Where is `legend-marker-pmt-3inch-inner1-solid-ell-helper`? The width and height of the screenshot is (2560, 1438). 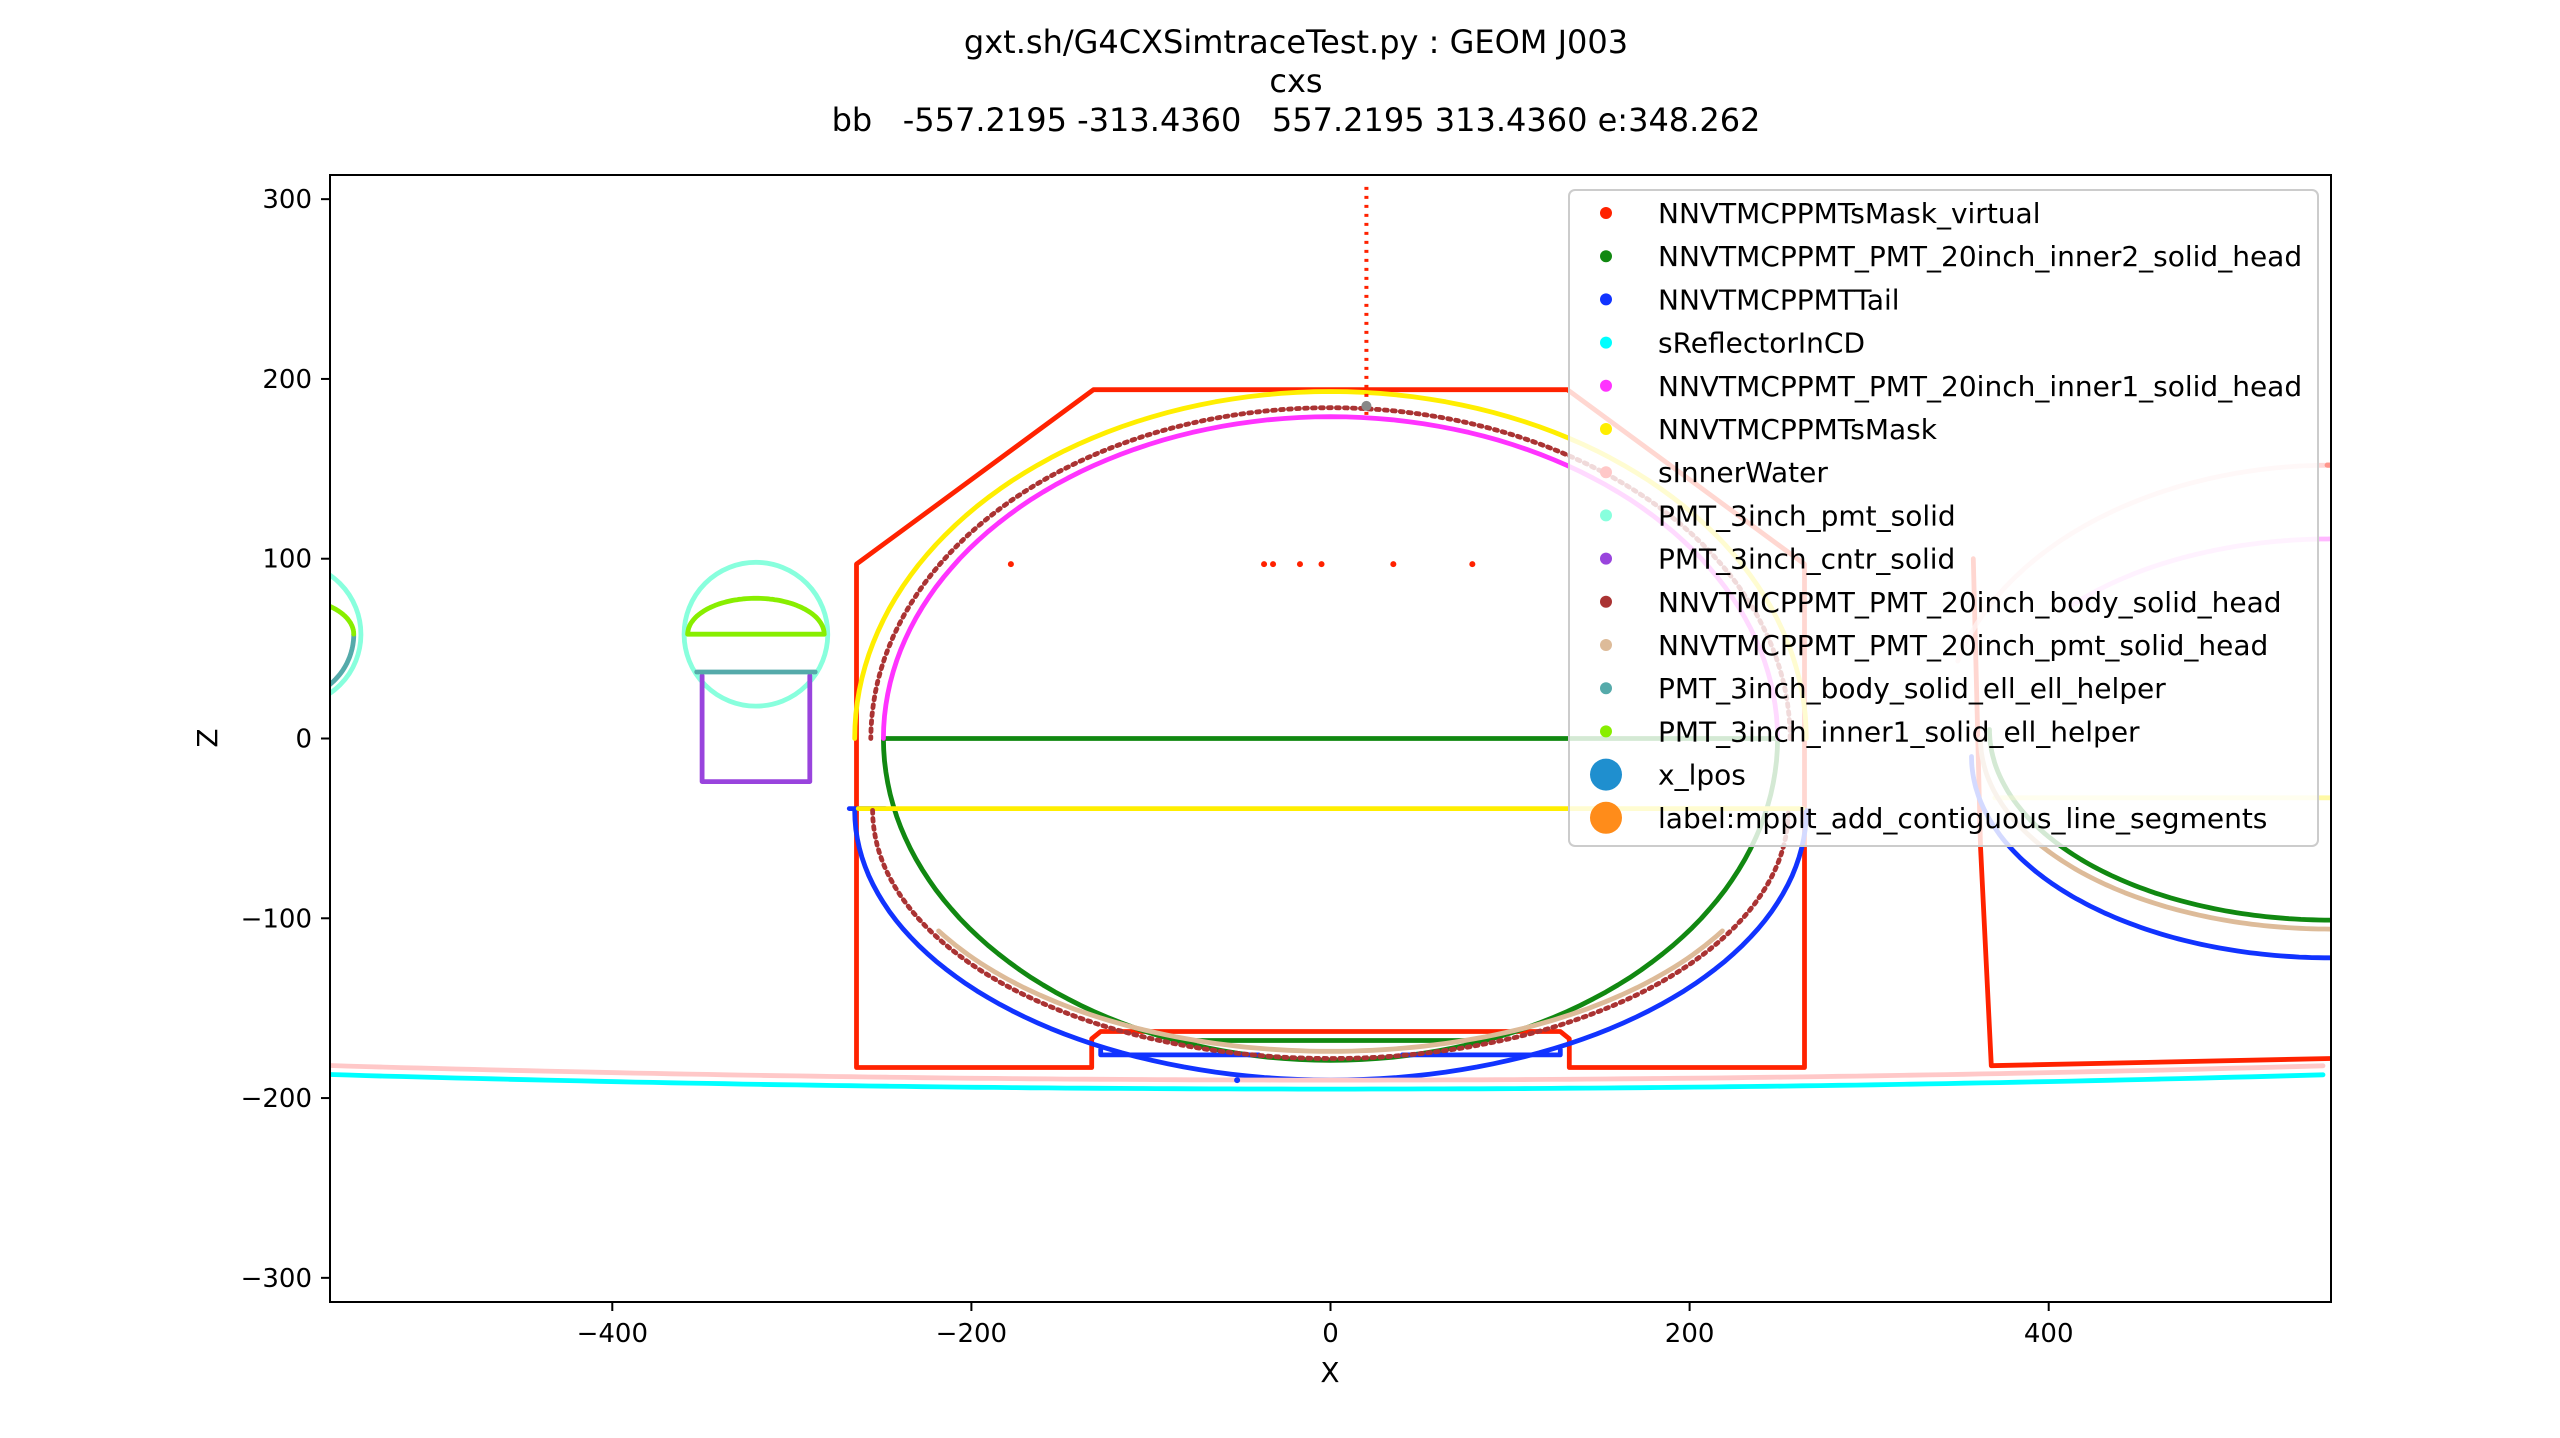 legend-marker-pmt-3inch-inner1-solid-ell-helper is located at coordinates (1606, 731).